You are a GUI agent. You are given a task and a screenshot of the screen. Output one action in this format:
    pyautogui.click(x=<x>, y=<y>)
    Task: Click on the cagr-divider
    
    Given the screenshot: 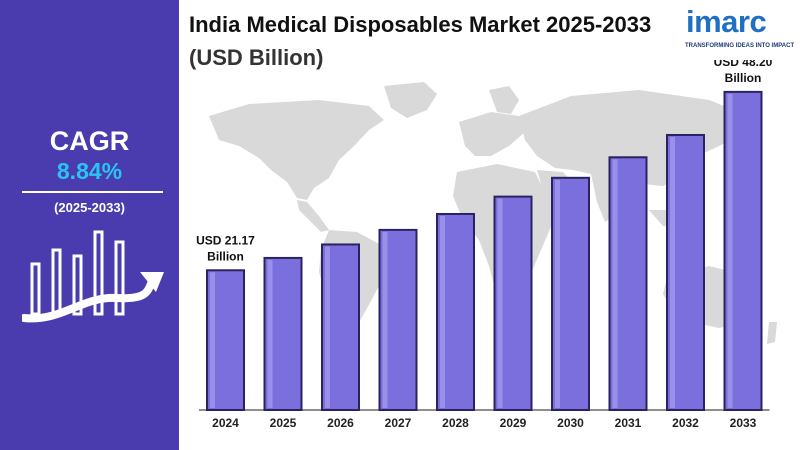 What is the action you would take?
    pyautogui.click(x=92, y=192)
    